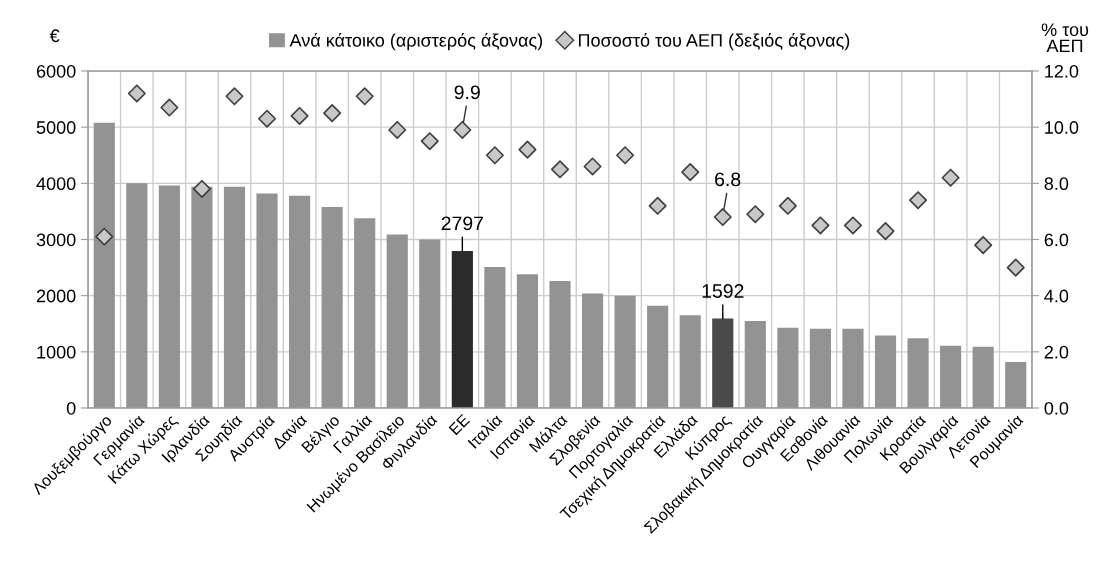  What do you see at coordinates (416, 41) in the screenshot?
I see `legend-label: Ανά κάτοικο (αριστερός άξονας)` at bounding box center [416, 41].